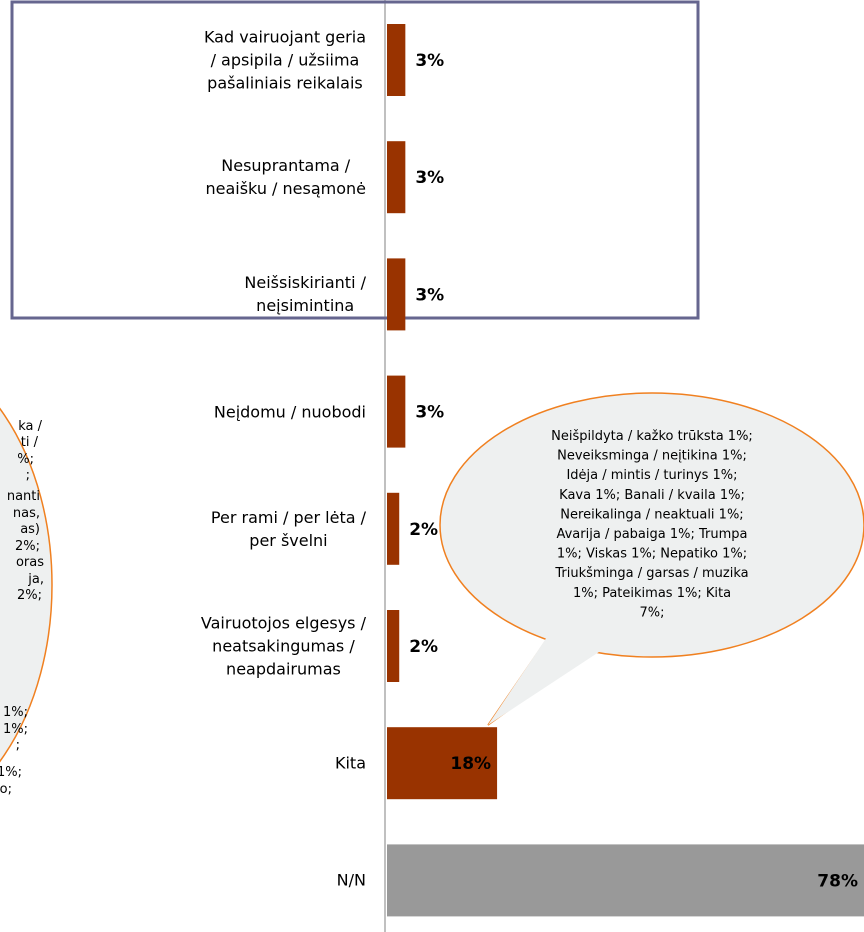  I want to click on annotation-fragment: o;, so click(6, 789).